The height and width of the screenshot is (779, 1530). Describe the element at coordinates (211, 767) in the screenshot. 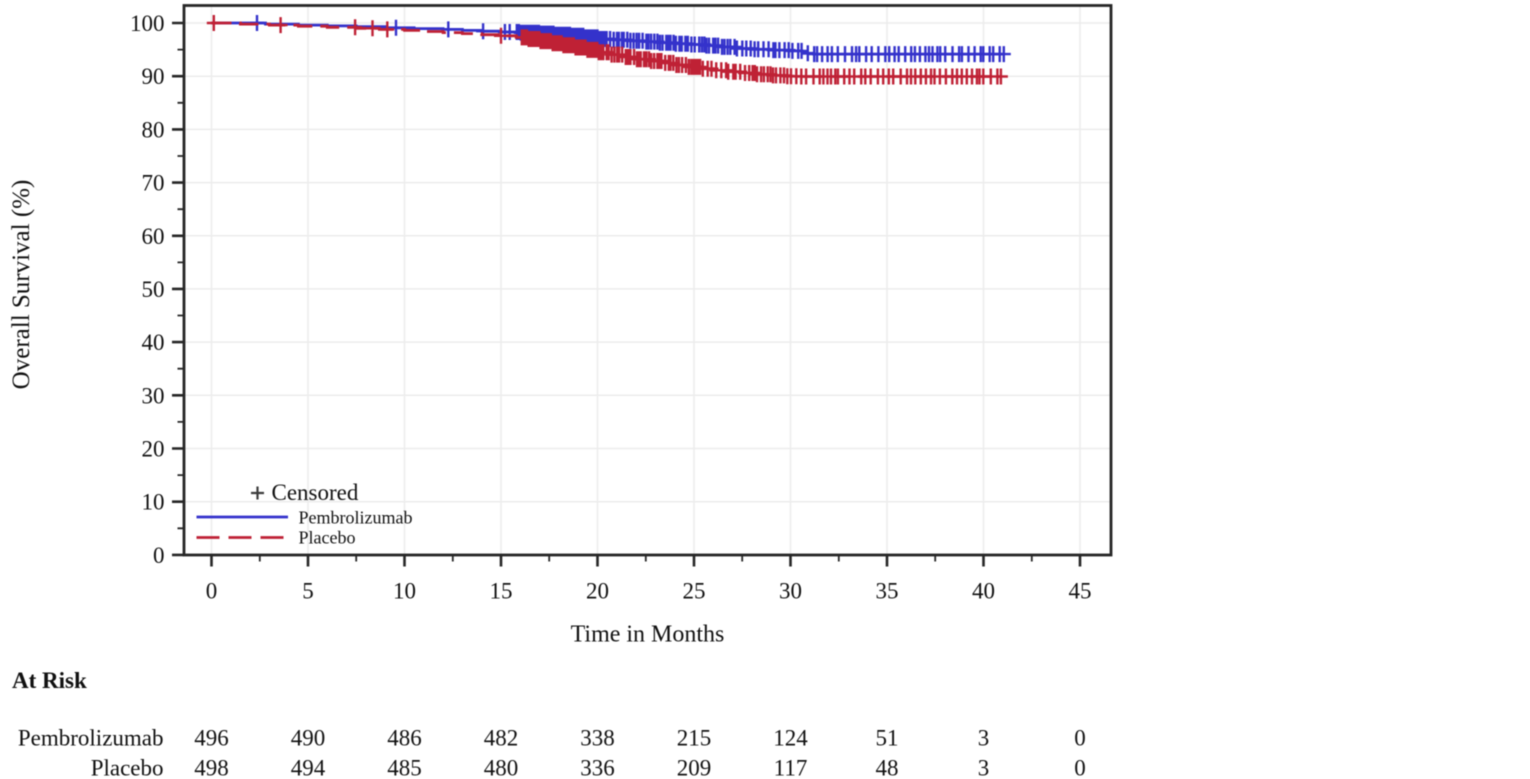

I see `svg-text: 498` at that location.